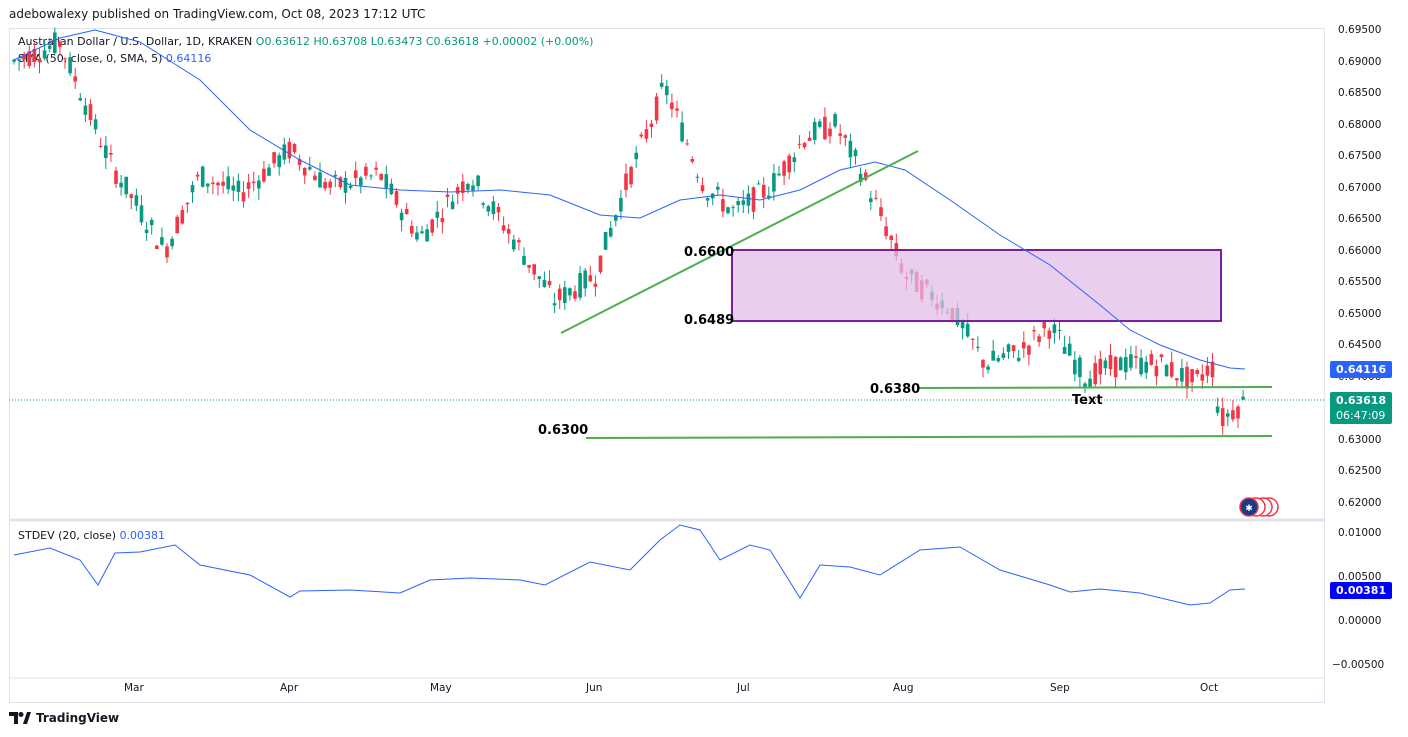 This screenshot has height=737, width=1408. Describe the element at coordinates (743, 688) in the screenshot. I see `time-tick-label: Jul` at that location.